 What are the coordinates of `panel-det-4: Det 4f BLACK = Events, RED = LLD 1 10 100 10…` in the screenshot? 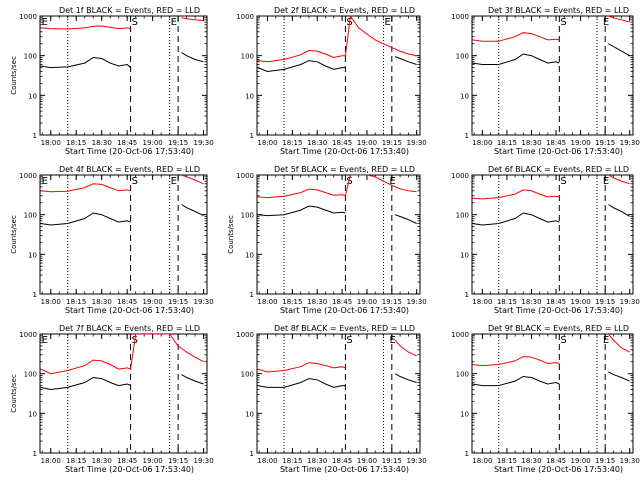 It's located at (112, 240).